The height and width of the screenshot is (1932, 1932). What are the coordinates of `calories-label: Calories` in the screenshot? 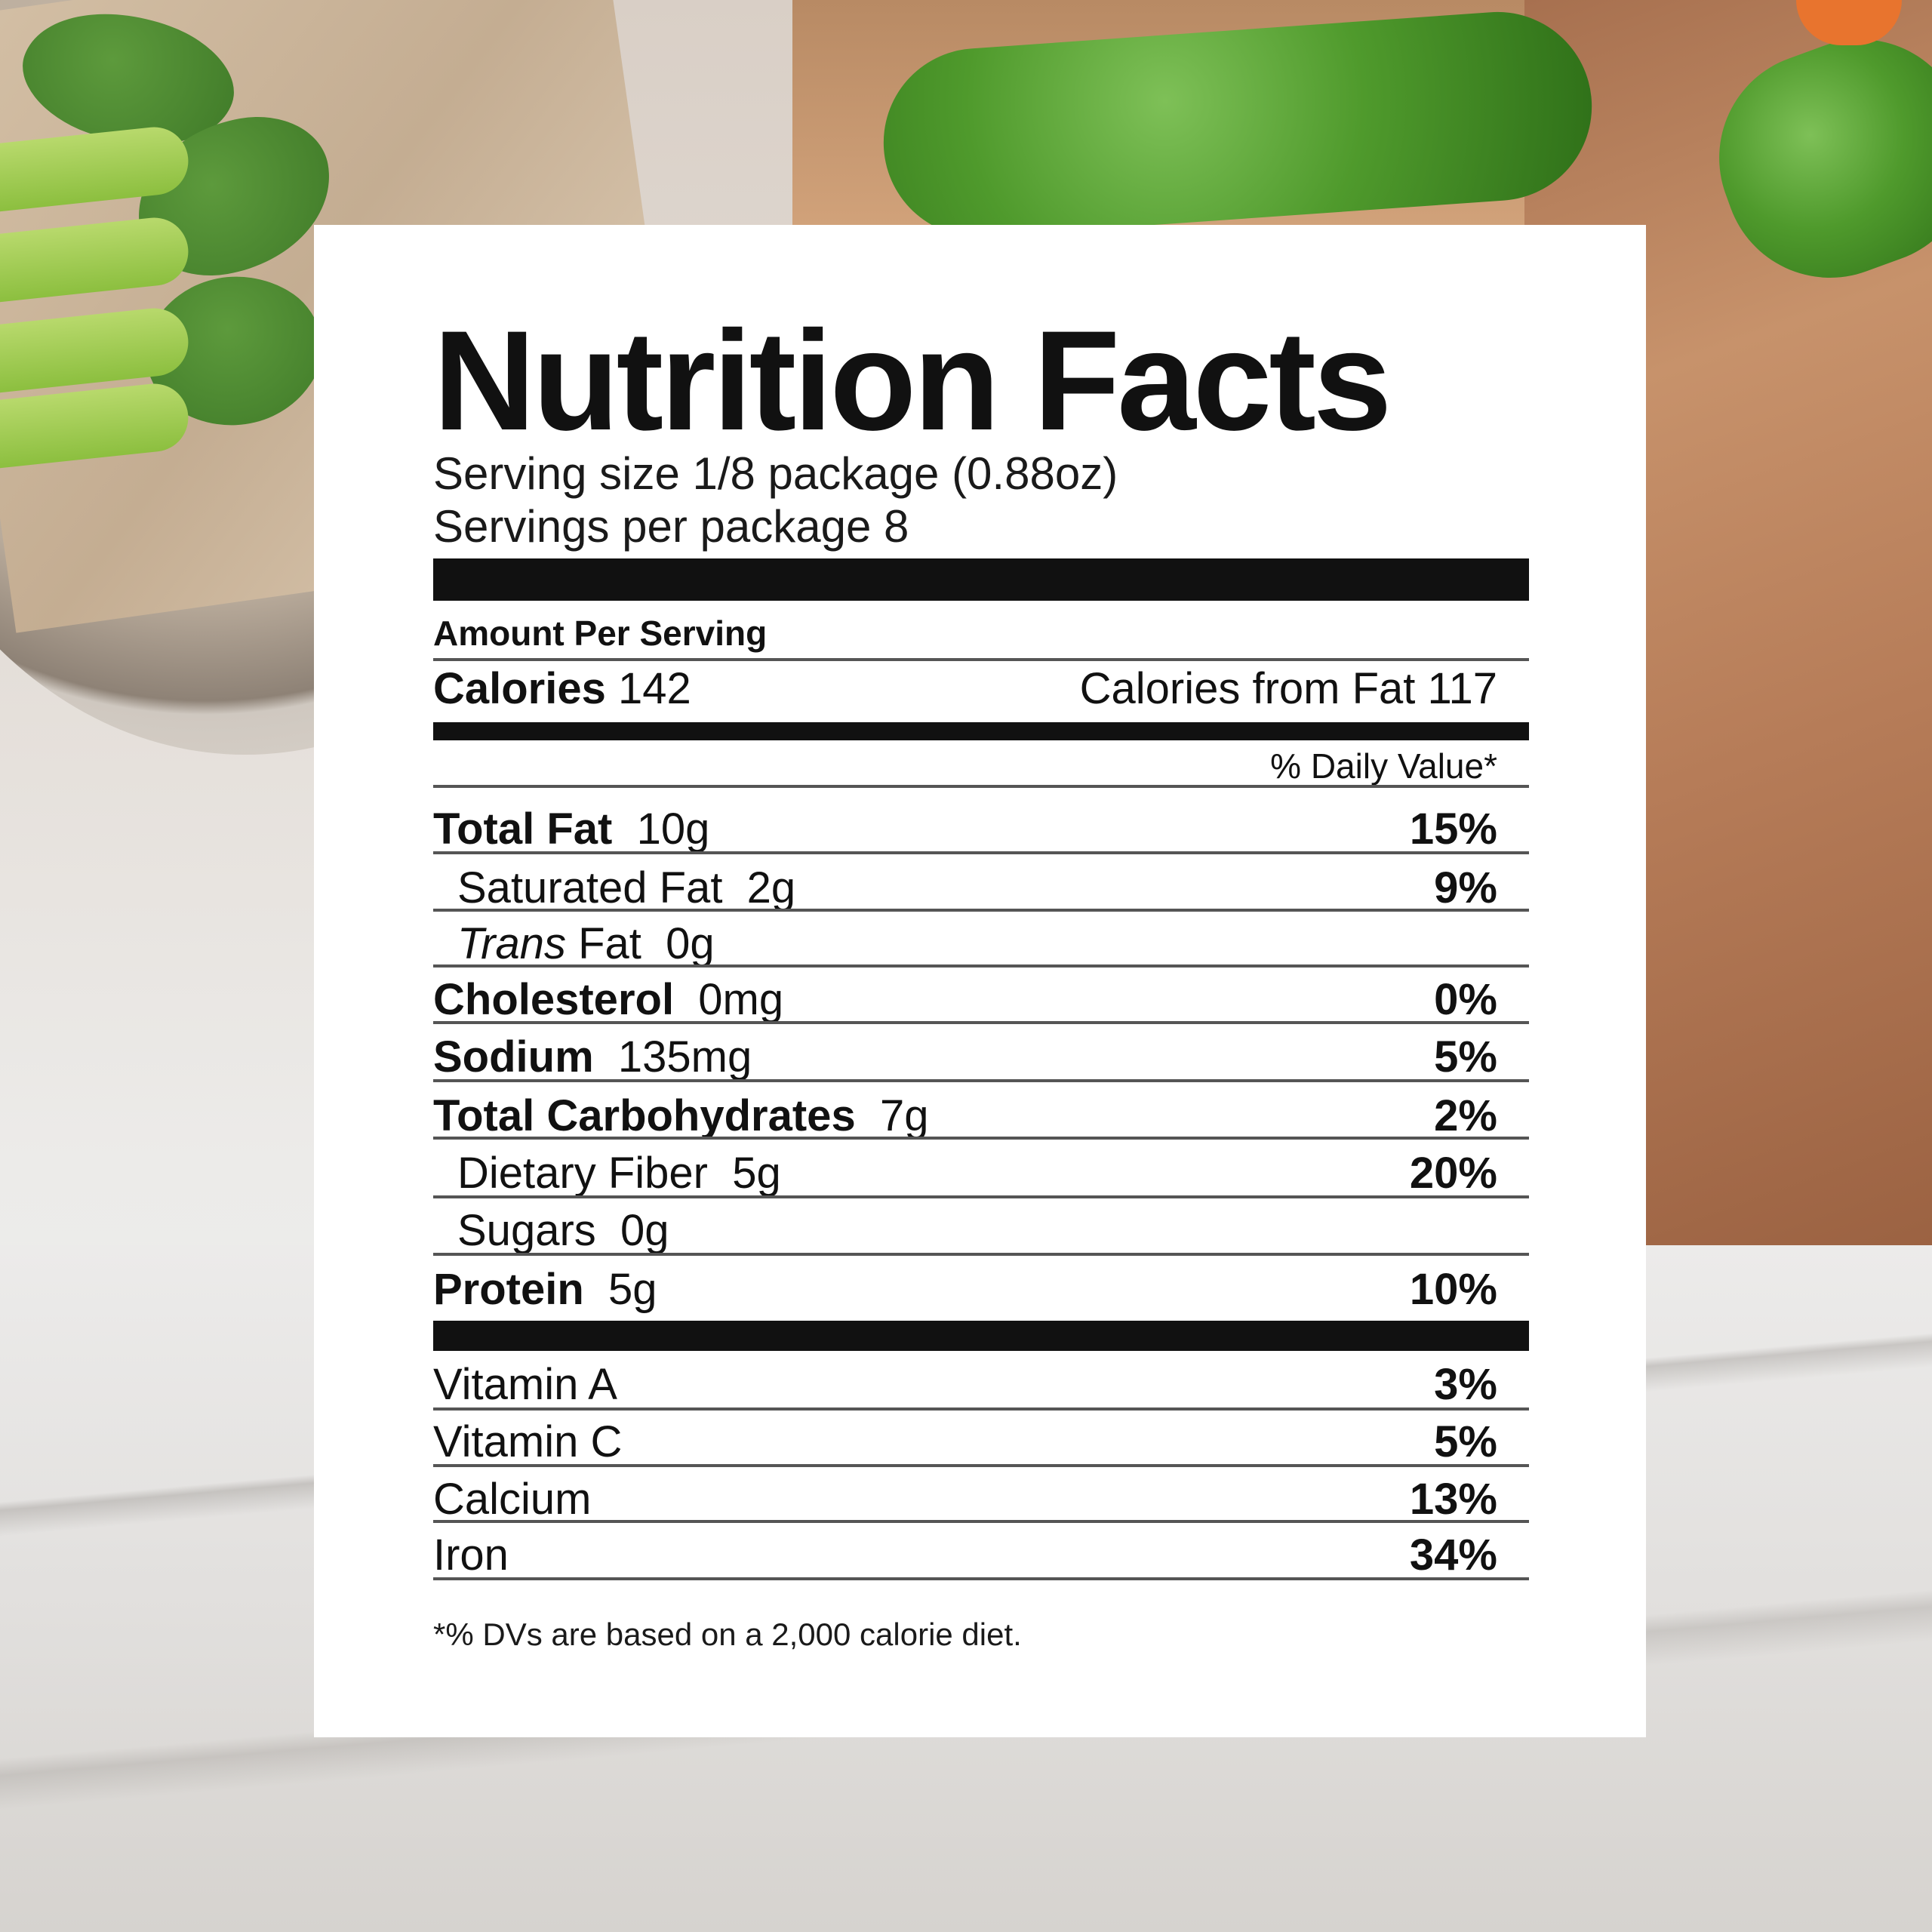 It's located at (519, 688).